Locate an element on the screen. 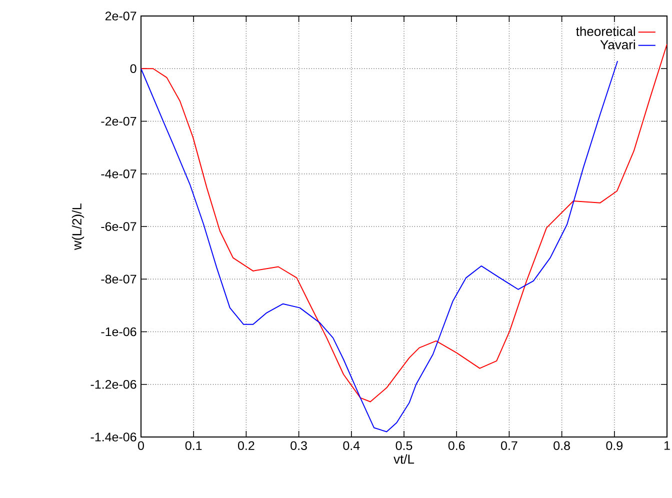  y-tick-label: -6e-07 is located at coordinates (118, 226).